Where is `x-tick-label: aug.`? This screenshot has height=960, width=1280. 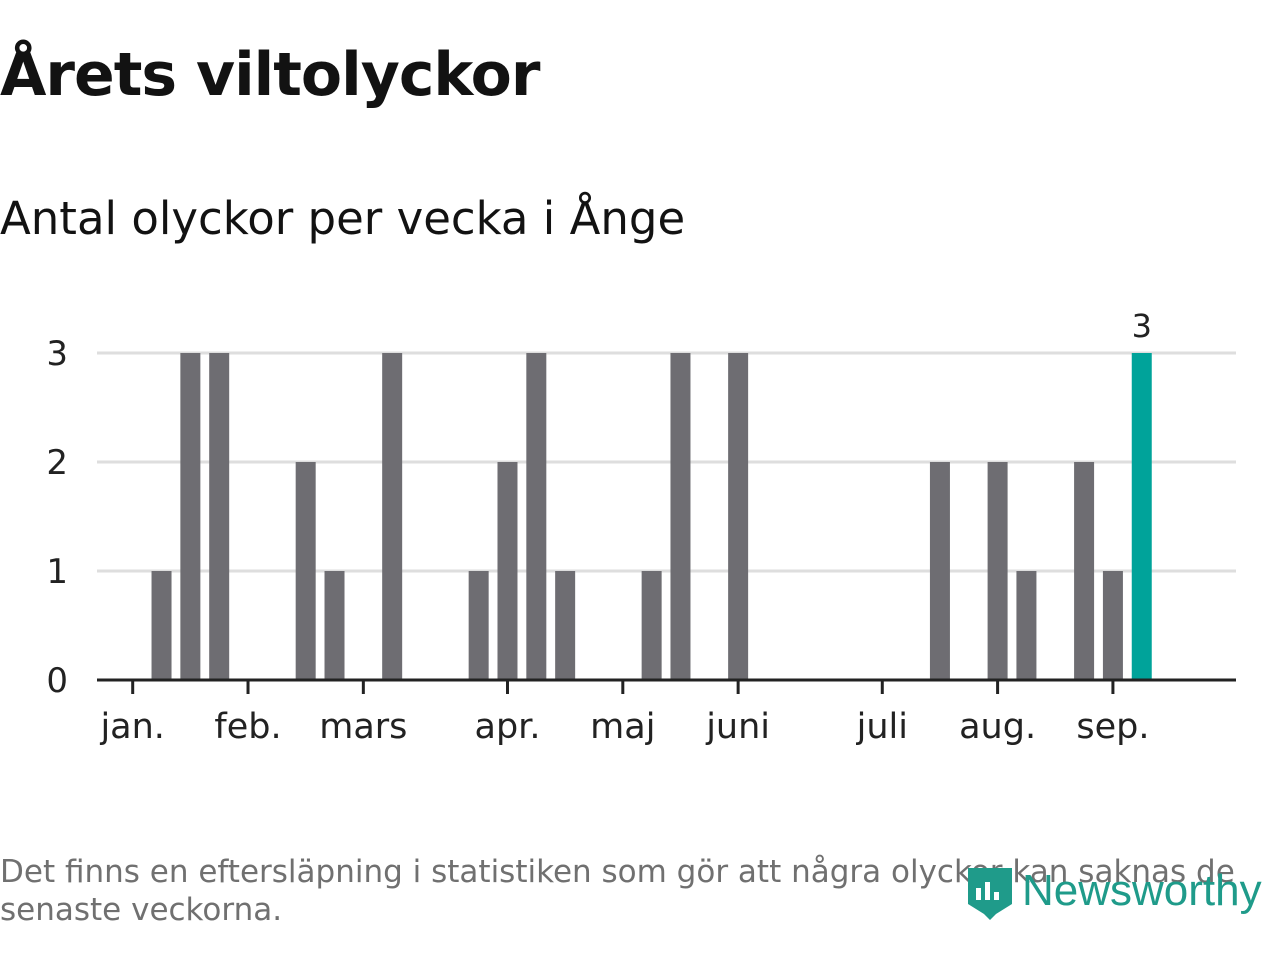
x-tick-label: aug. is located at coordinates (997, 727).